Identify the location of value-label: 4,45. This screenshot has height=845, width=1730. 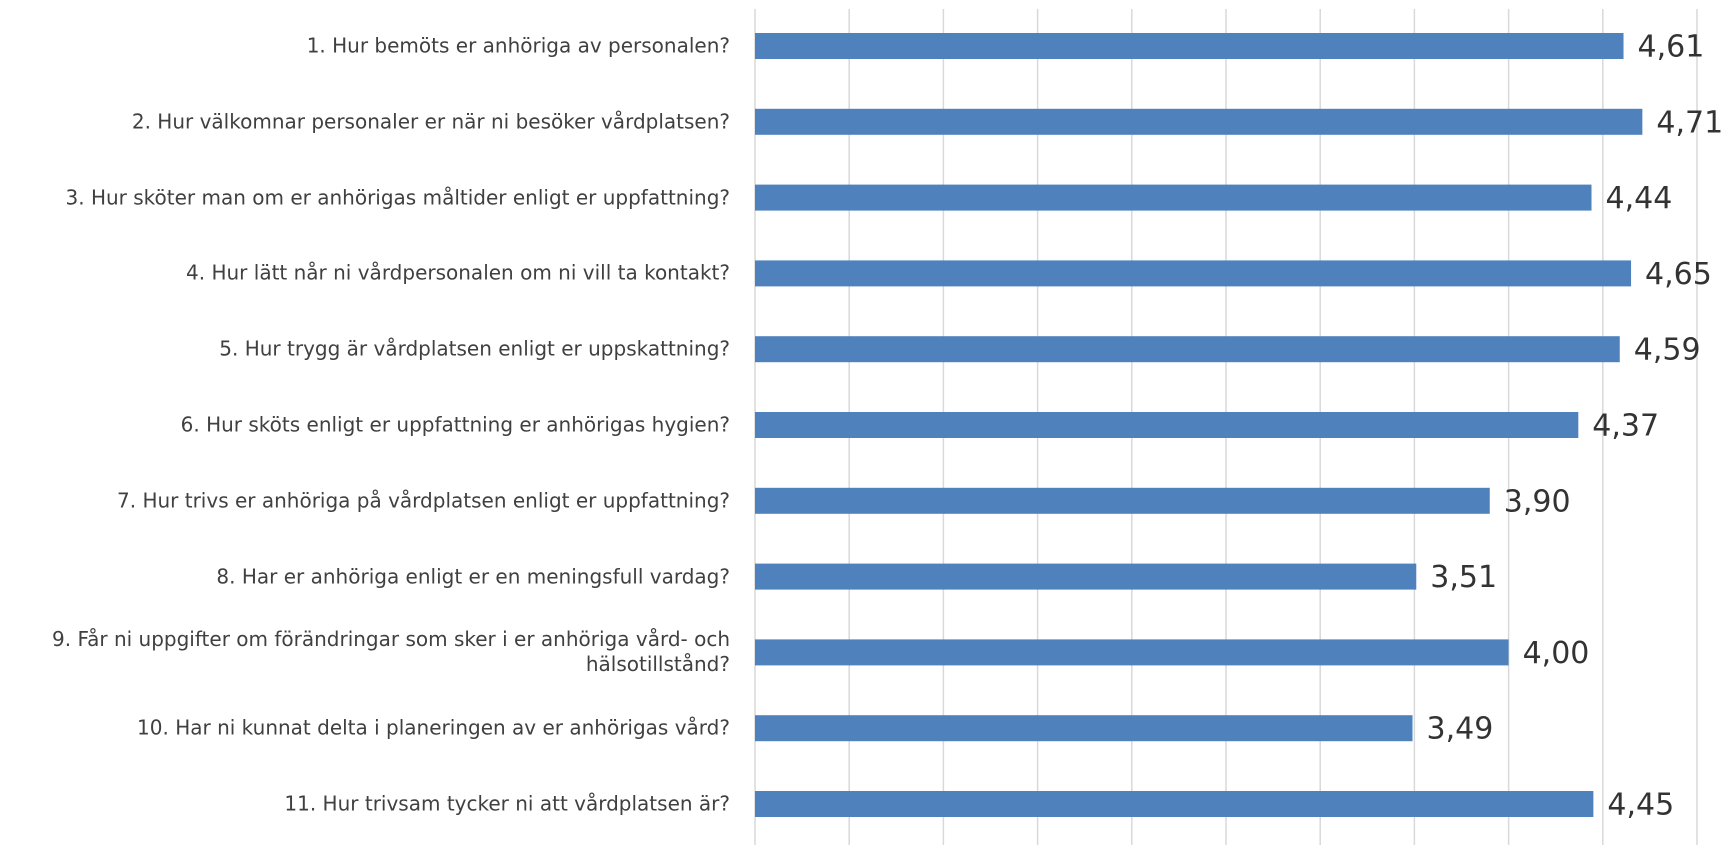
(1640, 805).